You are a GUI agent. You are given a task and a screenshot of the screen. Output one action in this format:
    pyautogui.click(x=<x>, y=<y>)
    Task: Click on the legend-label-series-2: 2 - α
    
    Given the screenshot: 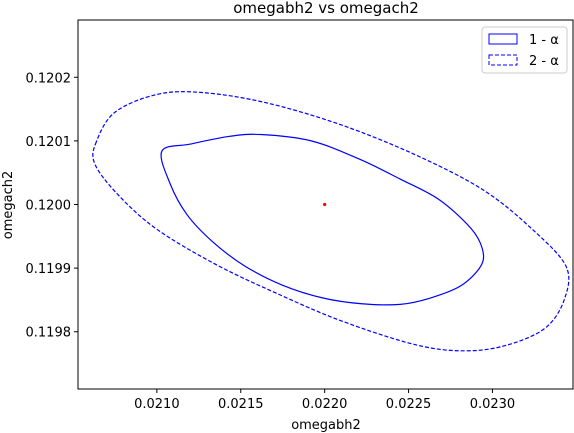 What is the action you would take?
    pyautogui.click(x=544, y=61)
    